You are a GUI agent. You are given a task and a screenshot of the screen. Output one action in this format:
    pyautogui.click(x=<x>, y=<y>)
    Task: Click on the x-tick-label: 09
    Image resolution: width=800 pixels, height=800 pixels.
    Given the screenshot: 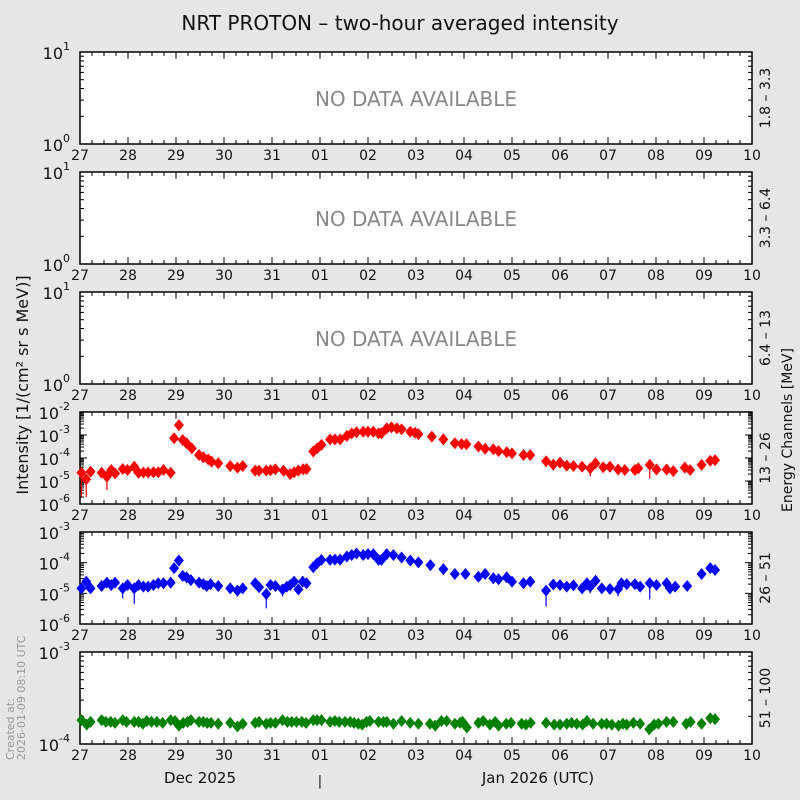 What is the action you would take?
    pyautogui.click(x=704, y=636)
    